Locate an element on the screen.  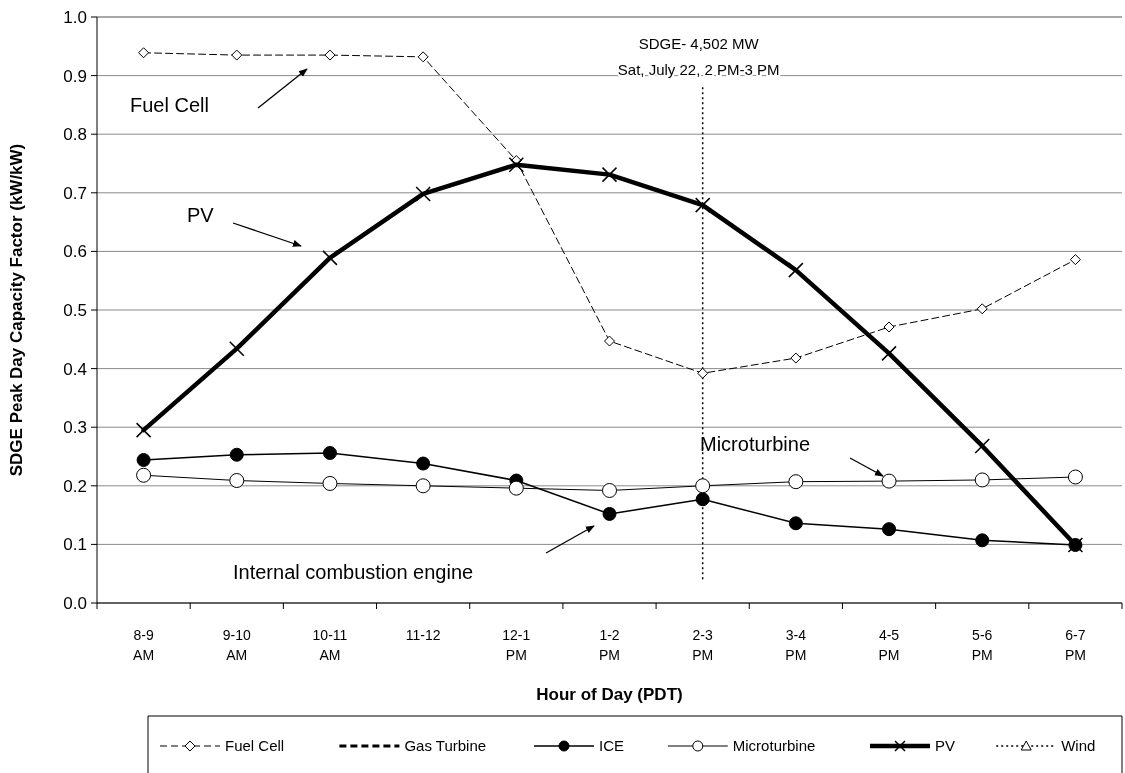
y-tick-label: 0.8 is located at coordinates (75, 135).